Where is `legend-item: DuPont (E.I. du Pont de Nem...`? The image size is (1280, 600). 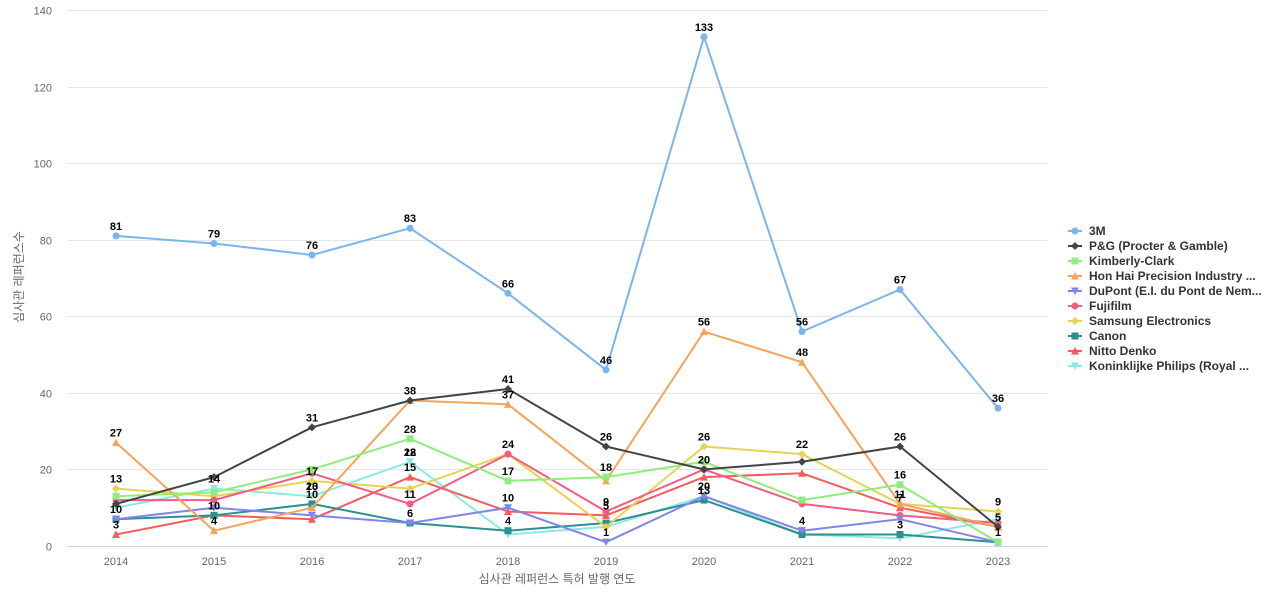 legend-item: DuPont (E.I. du Pont de Nem... is located at coordinates (1165, 291).